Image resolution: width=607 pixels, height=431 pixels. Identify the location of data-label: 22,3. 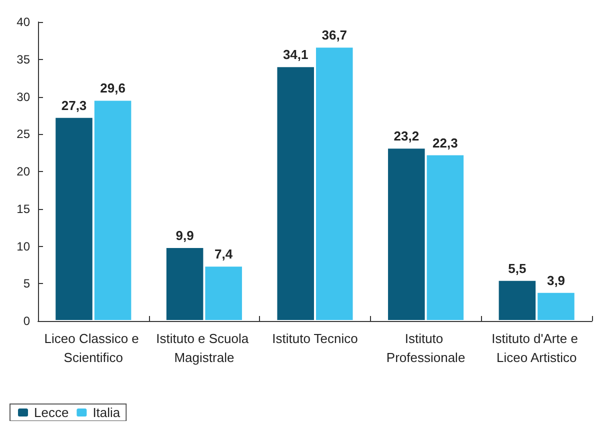
(445, 142).